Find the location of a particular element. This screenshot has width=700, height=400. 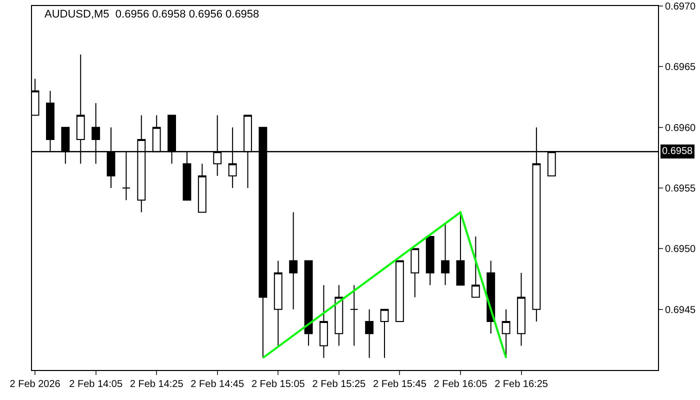

y-tick-label: 0.6945 is located at coordinates (680, 310).